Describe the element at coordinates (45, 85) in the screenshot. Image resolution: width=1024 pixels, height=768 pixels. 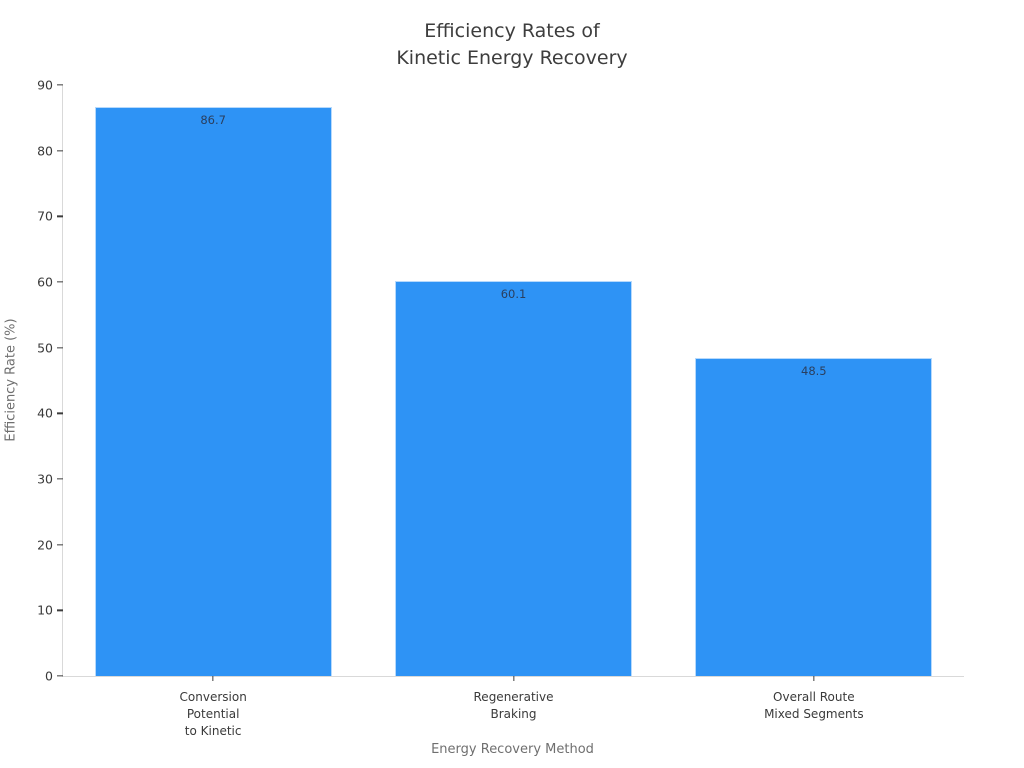
I see `y-tick-label: 90` at that location.